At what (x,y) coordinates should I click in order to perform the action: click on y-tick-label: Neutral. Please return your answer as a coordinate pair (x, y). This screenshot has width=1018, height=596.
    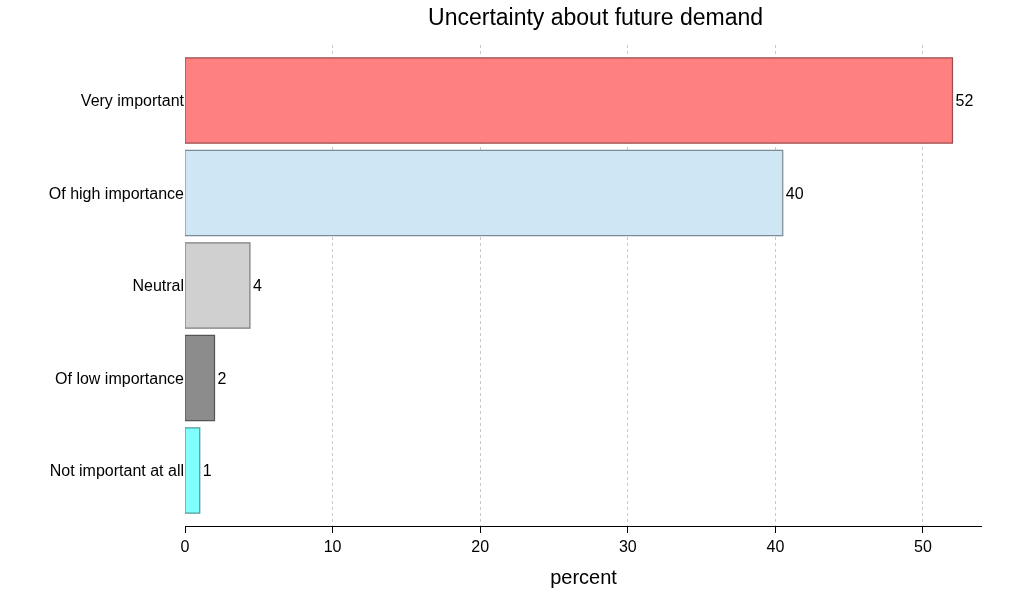
    Looking at the image, I should click on (158, 286).